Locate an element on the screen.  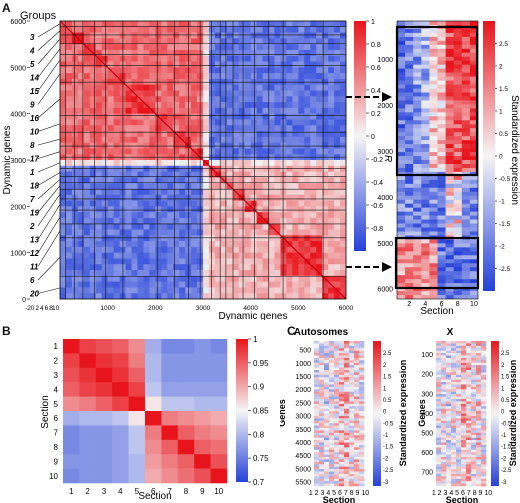
groups-label: Groups is located at coordinates (38, 16).